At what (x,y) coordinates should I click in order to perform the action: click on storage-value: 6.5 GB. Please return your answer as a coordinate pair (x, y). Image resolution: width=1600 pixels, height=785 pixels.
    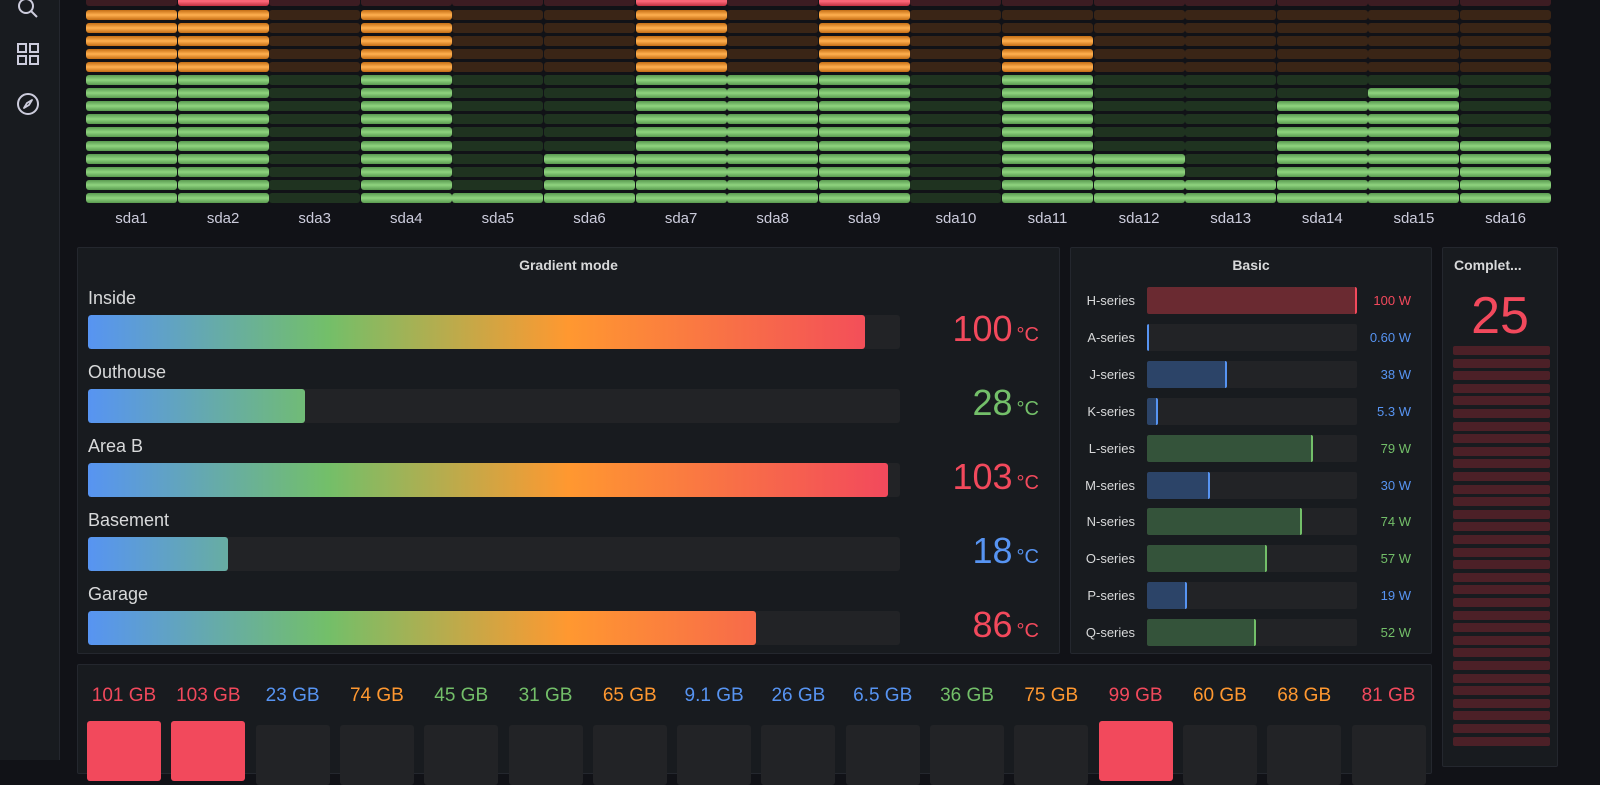
    Looking at the image, I should click on (883, 695).